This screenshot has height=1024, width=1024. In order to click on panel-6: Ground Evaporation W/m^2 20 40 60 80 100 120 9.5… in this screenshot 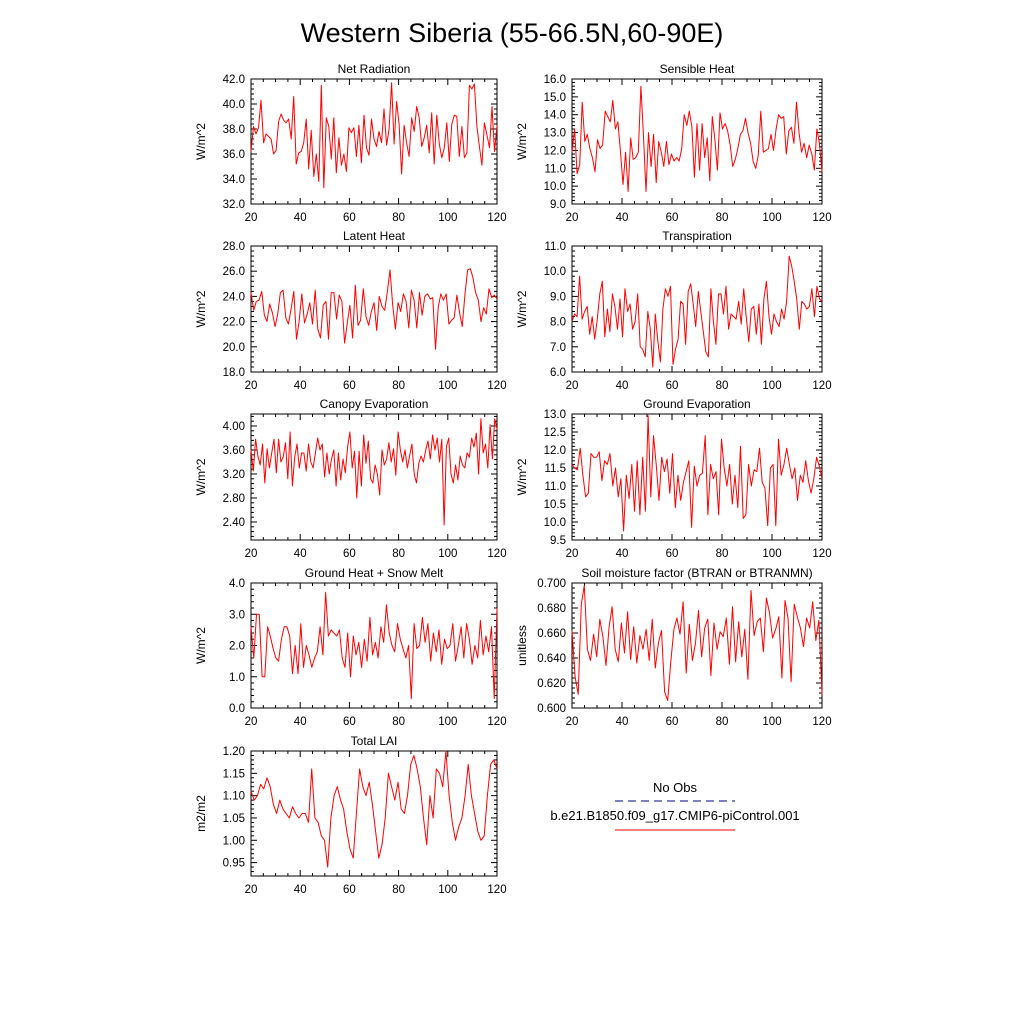, I will do `click(673, 478)`.